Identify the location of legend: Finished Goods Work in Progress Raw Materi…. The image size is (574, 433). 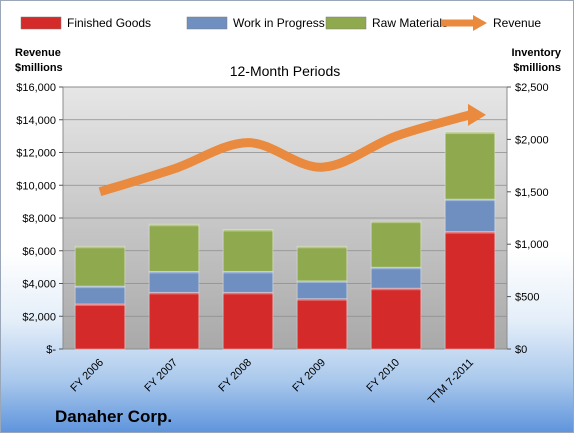
(280, 23).